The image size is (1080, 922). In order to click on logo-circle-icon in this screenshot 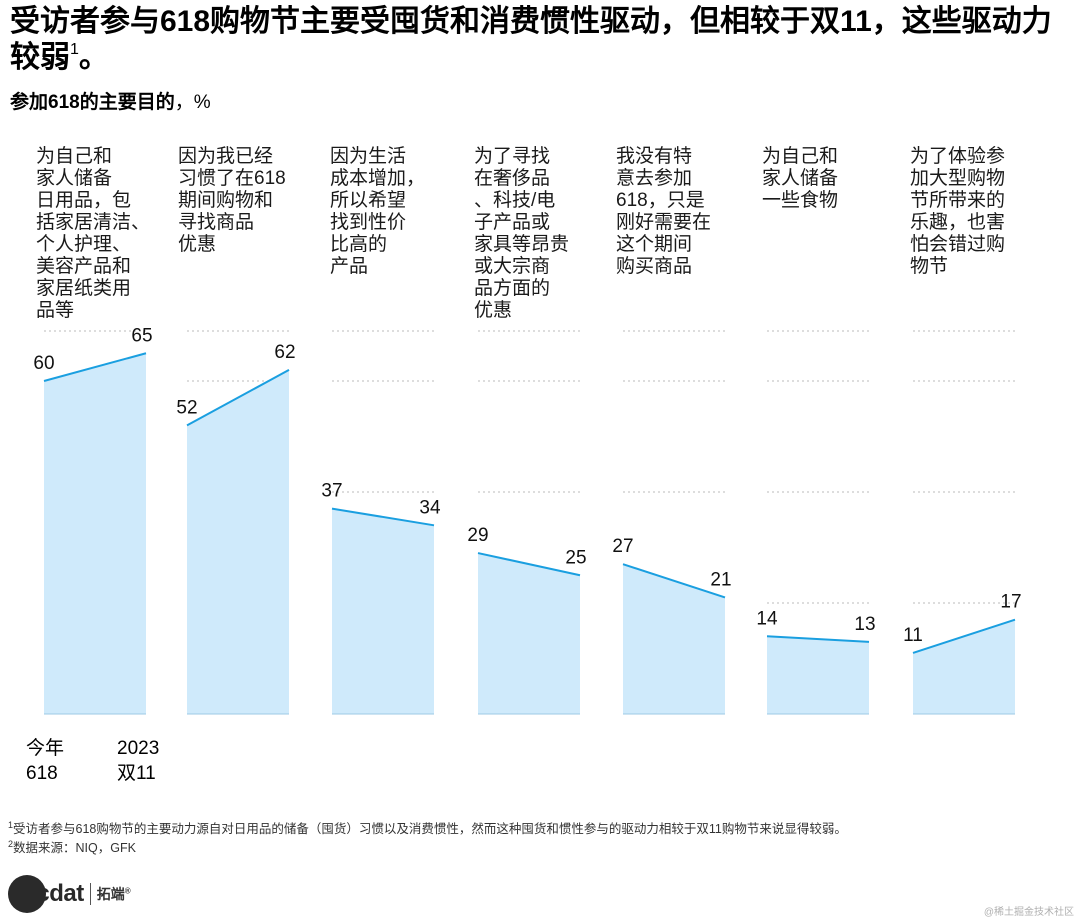, I will do `click(27, 894)`.